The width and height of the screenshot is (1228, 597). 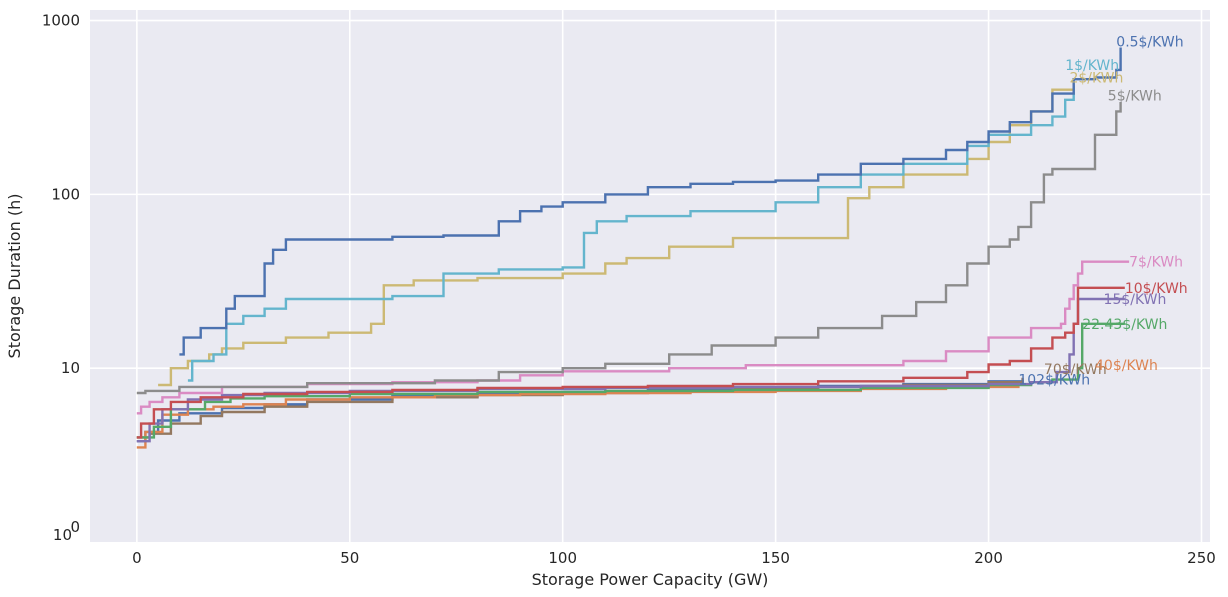 What do you see at coordinates (65, 194) in the screenshot?
I see `y-tick-label: 100` at bounding box center [65, 194].